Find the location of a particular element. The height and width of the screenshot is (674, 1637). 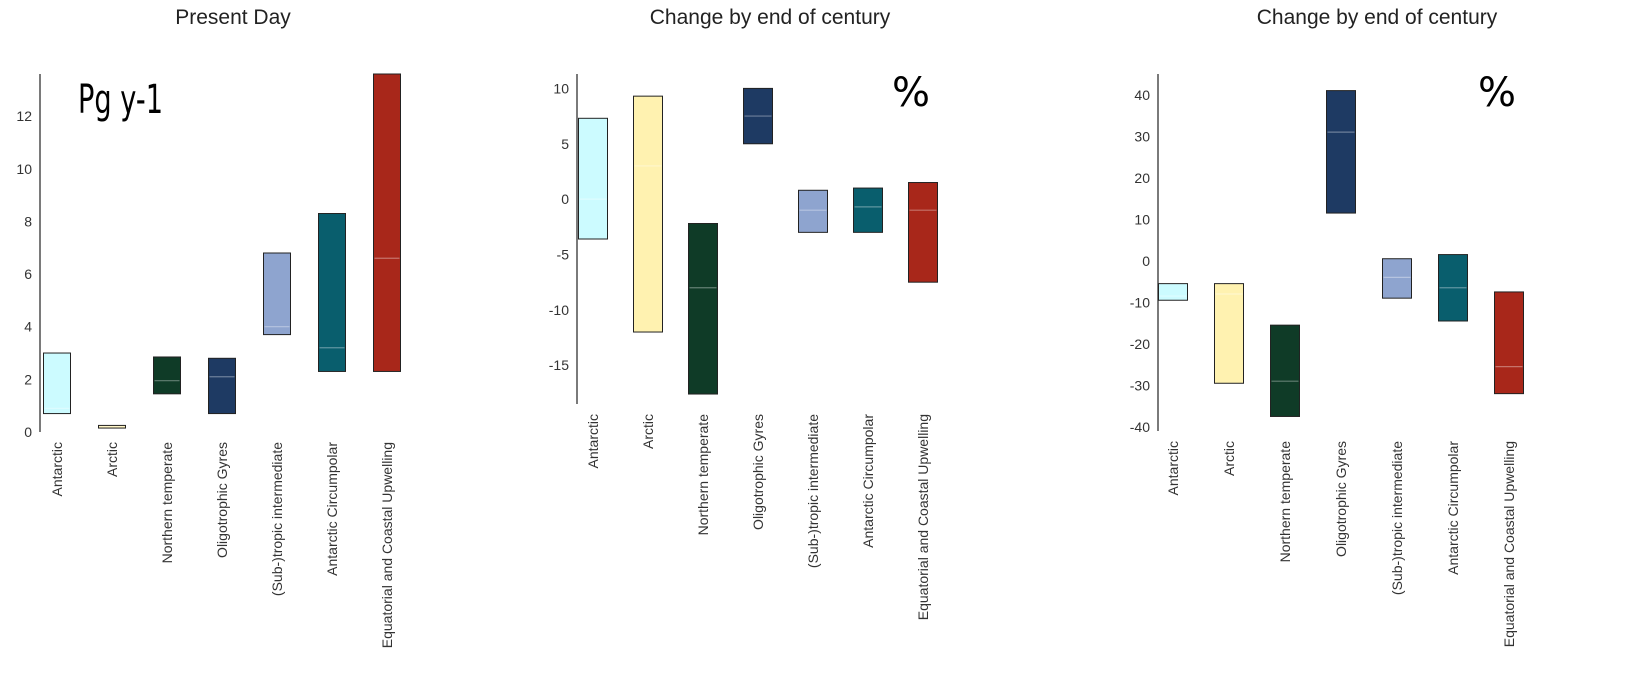

y-tick-label: 40 is located at coordinates (1142, 95).